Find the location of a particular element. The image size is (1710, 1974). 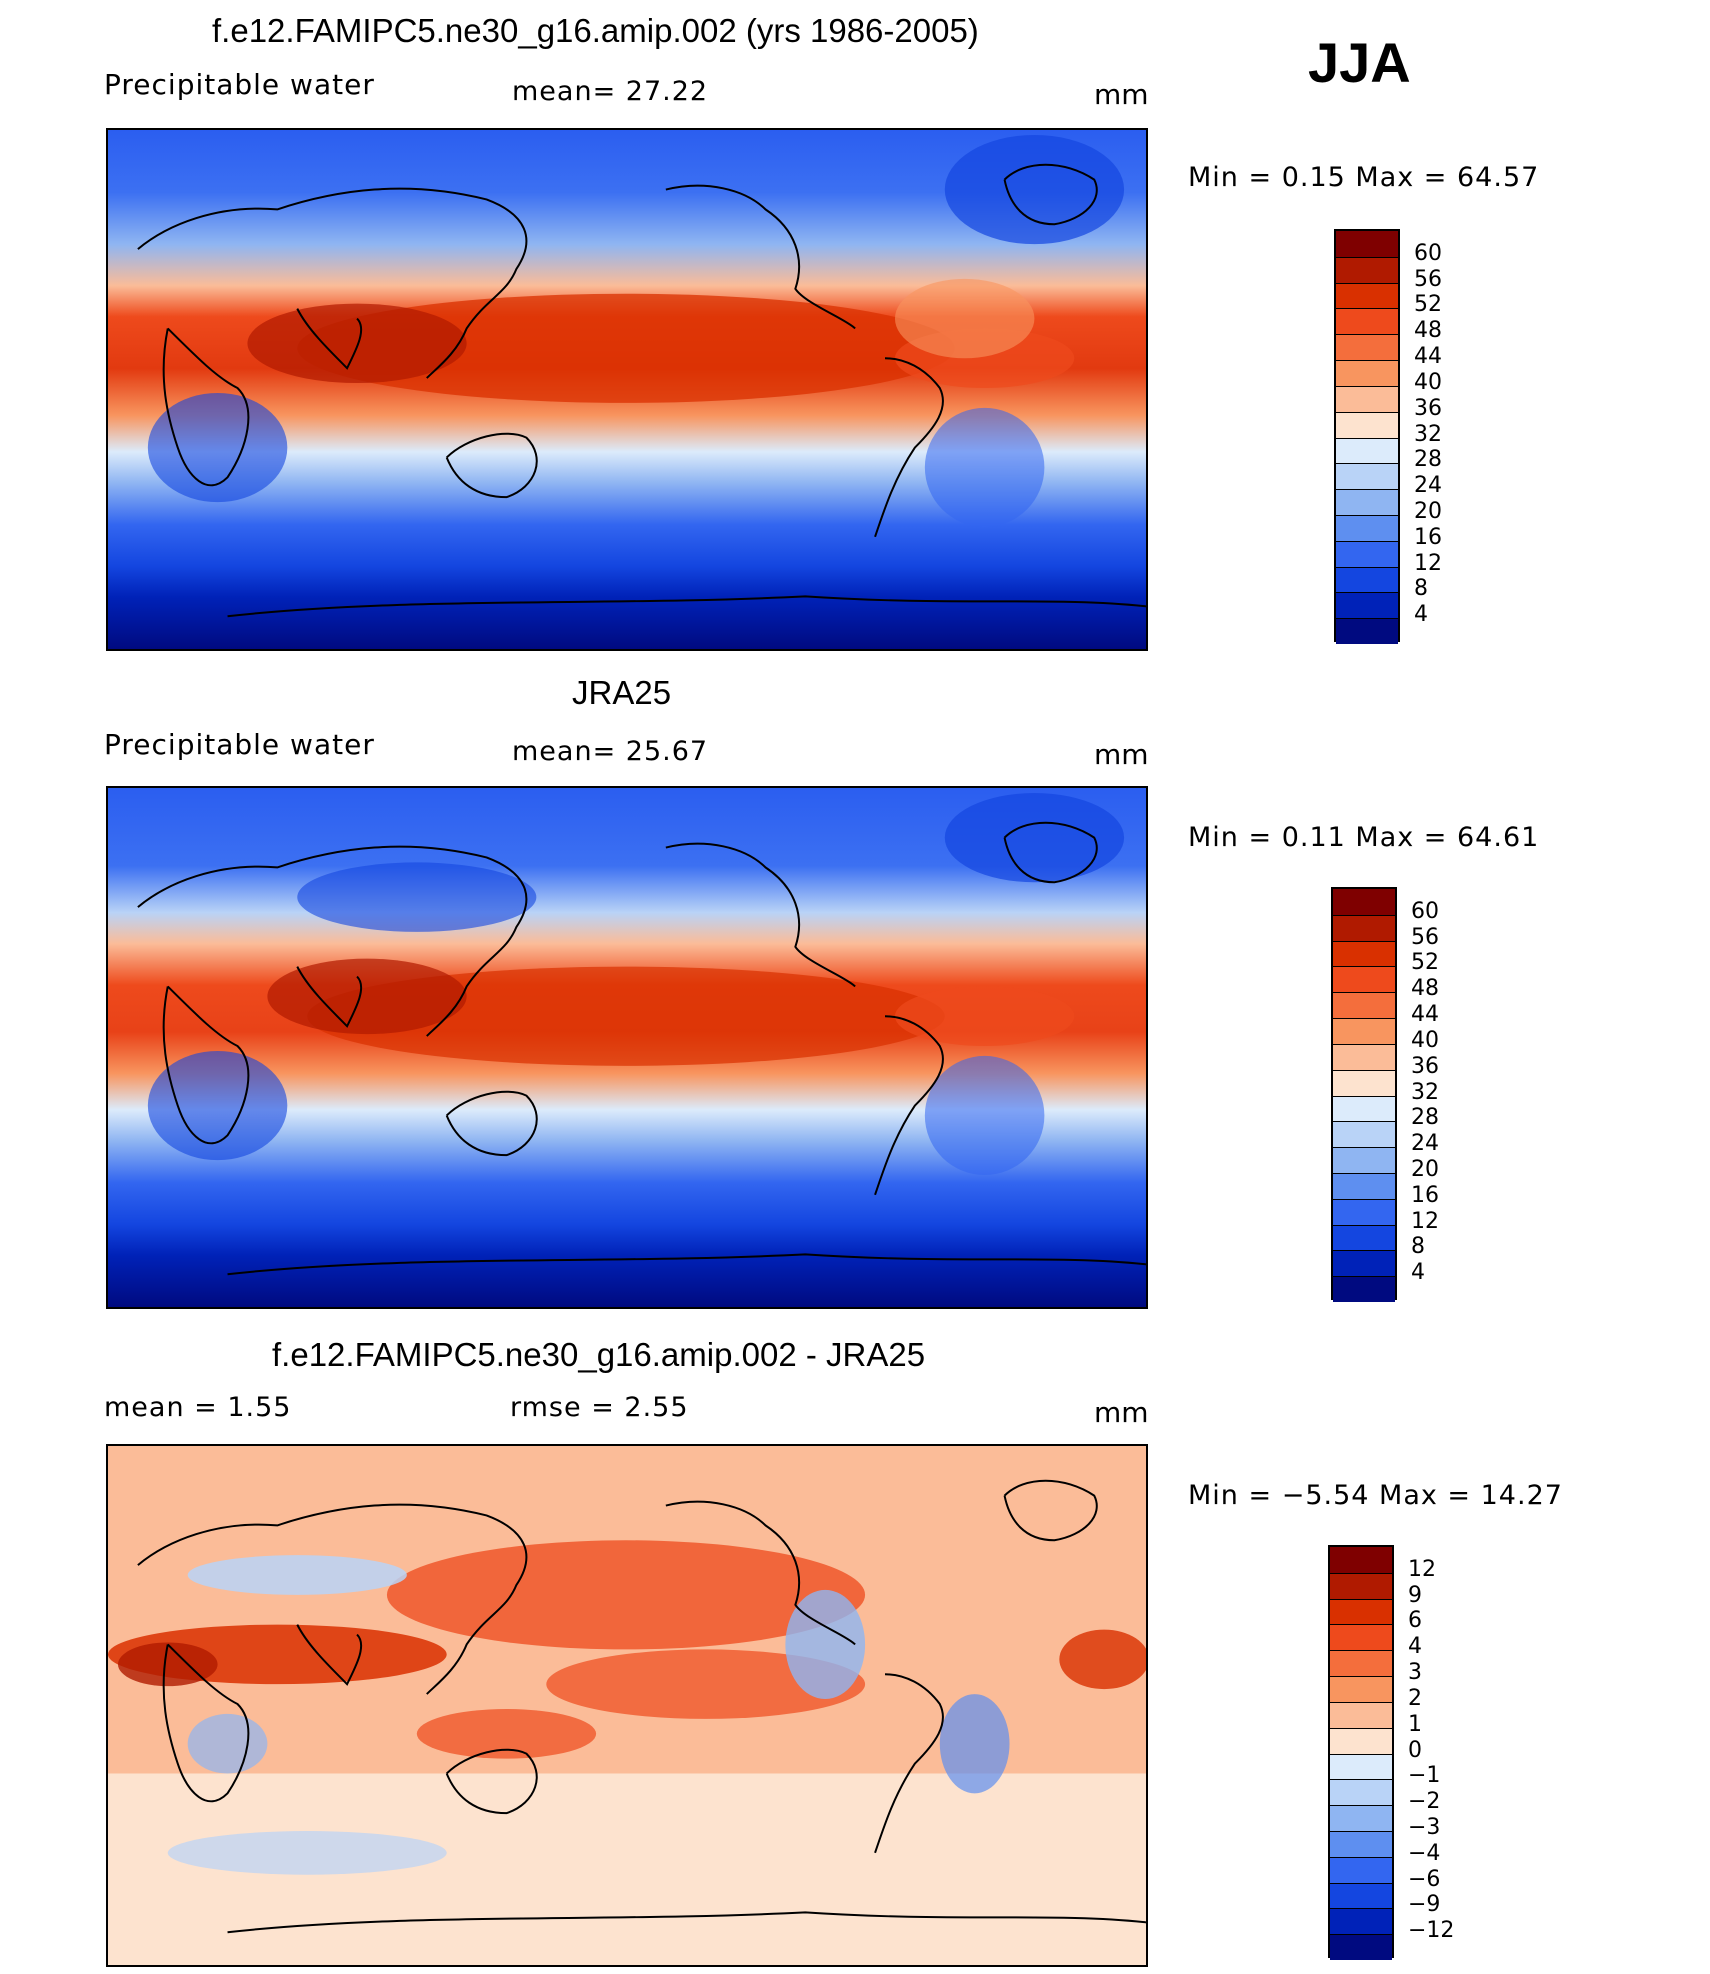

panel-3-minmax: Min = −5.54 Max = 14.27 is located at coordinates (1375, 1495).